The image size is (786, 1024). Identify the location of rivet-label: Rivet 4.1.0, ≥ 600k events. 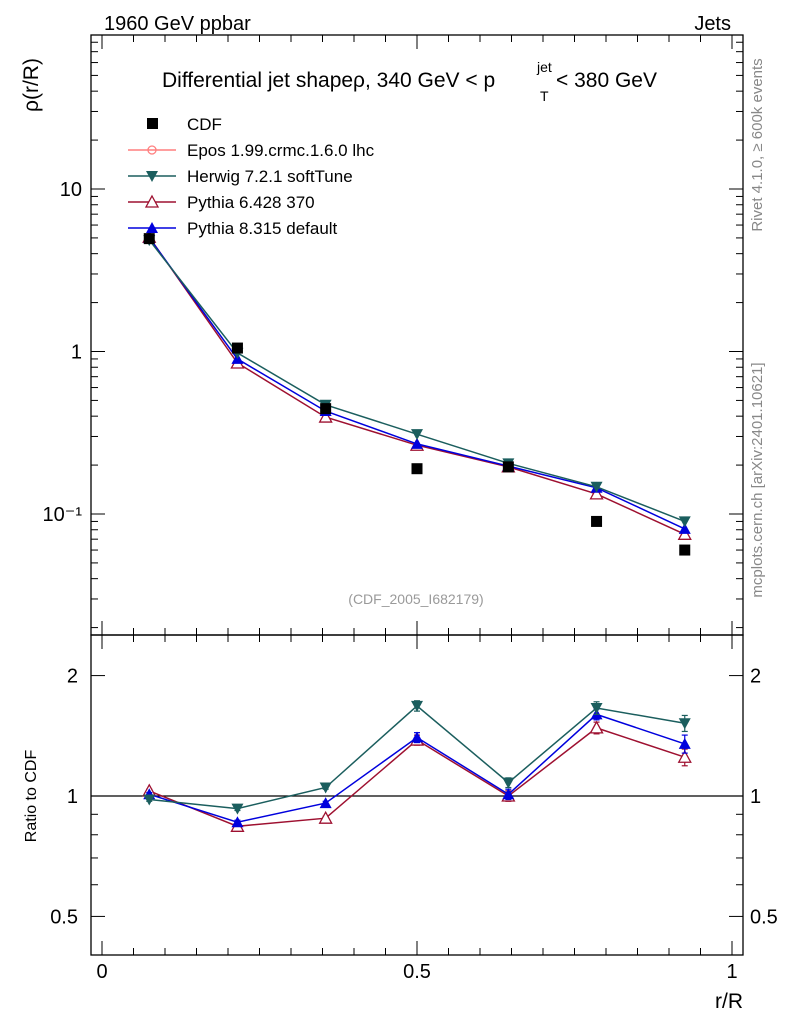
(757, 144).